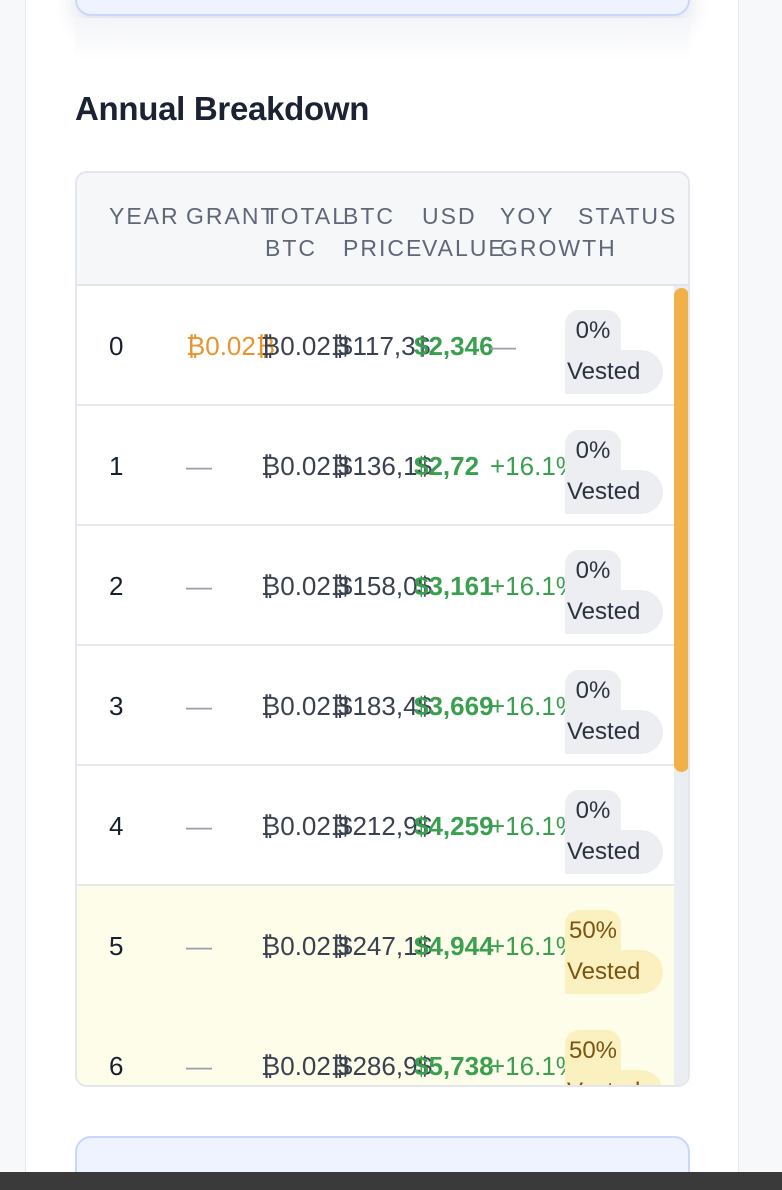  I want to click on usd-value-cell: $2,72, so click(447, 466).